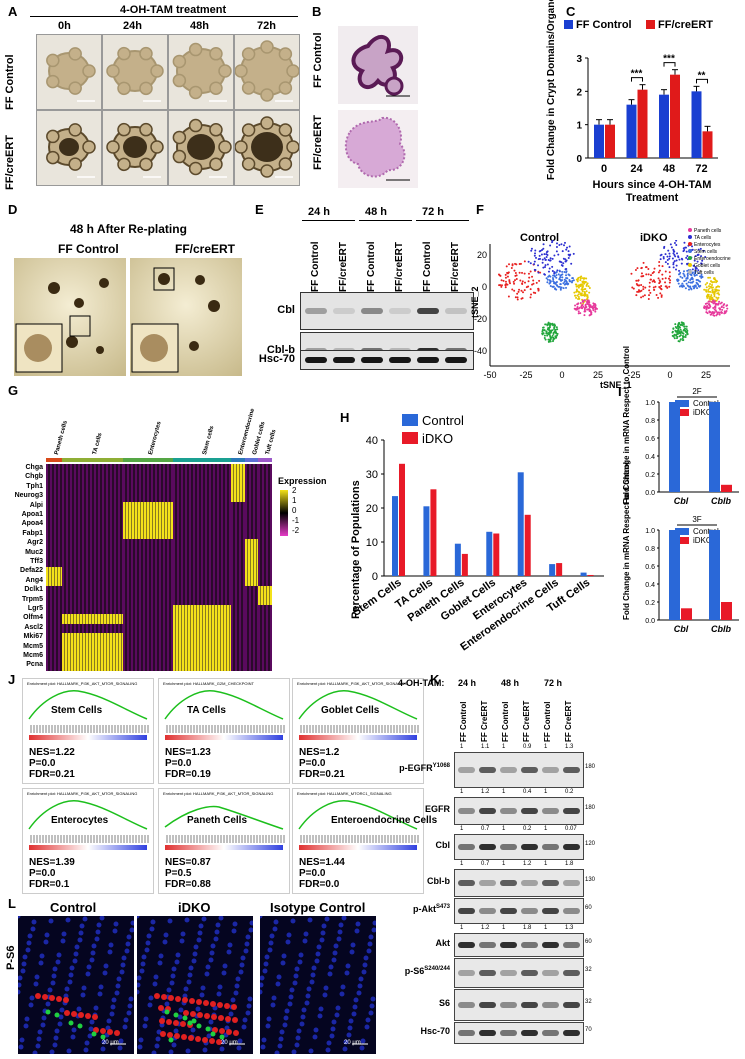 The image size is (745, 1059). What do you see at coordinates (540, 238) in the screenshot?
I see `panel-f-title-control: Control` at bounding box center [540, 238].